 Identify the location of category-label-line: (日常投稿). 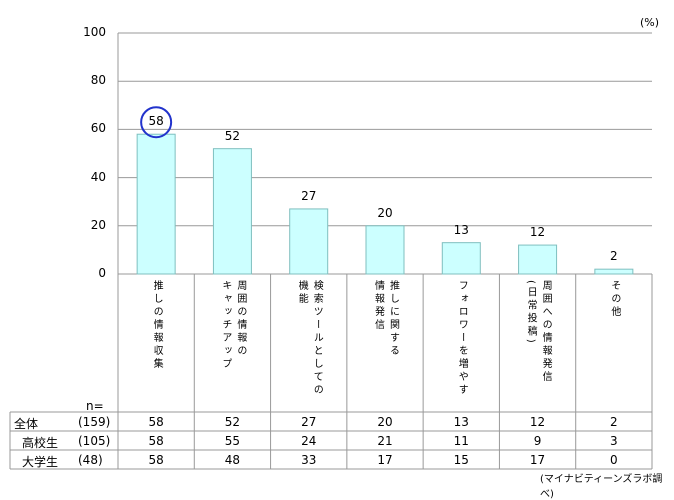
(531, 313).